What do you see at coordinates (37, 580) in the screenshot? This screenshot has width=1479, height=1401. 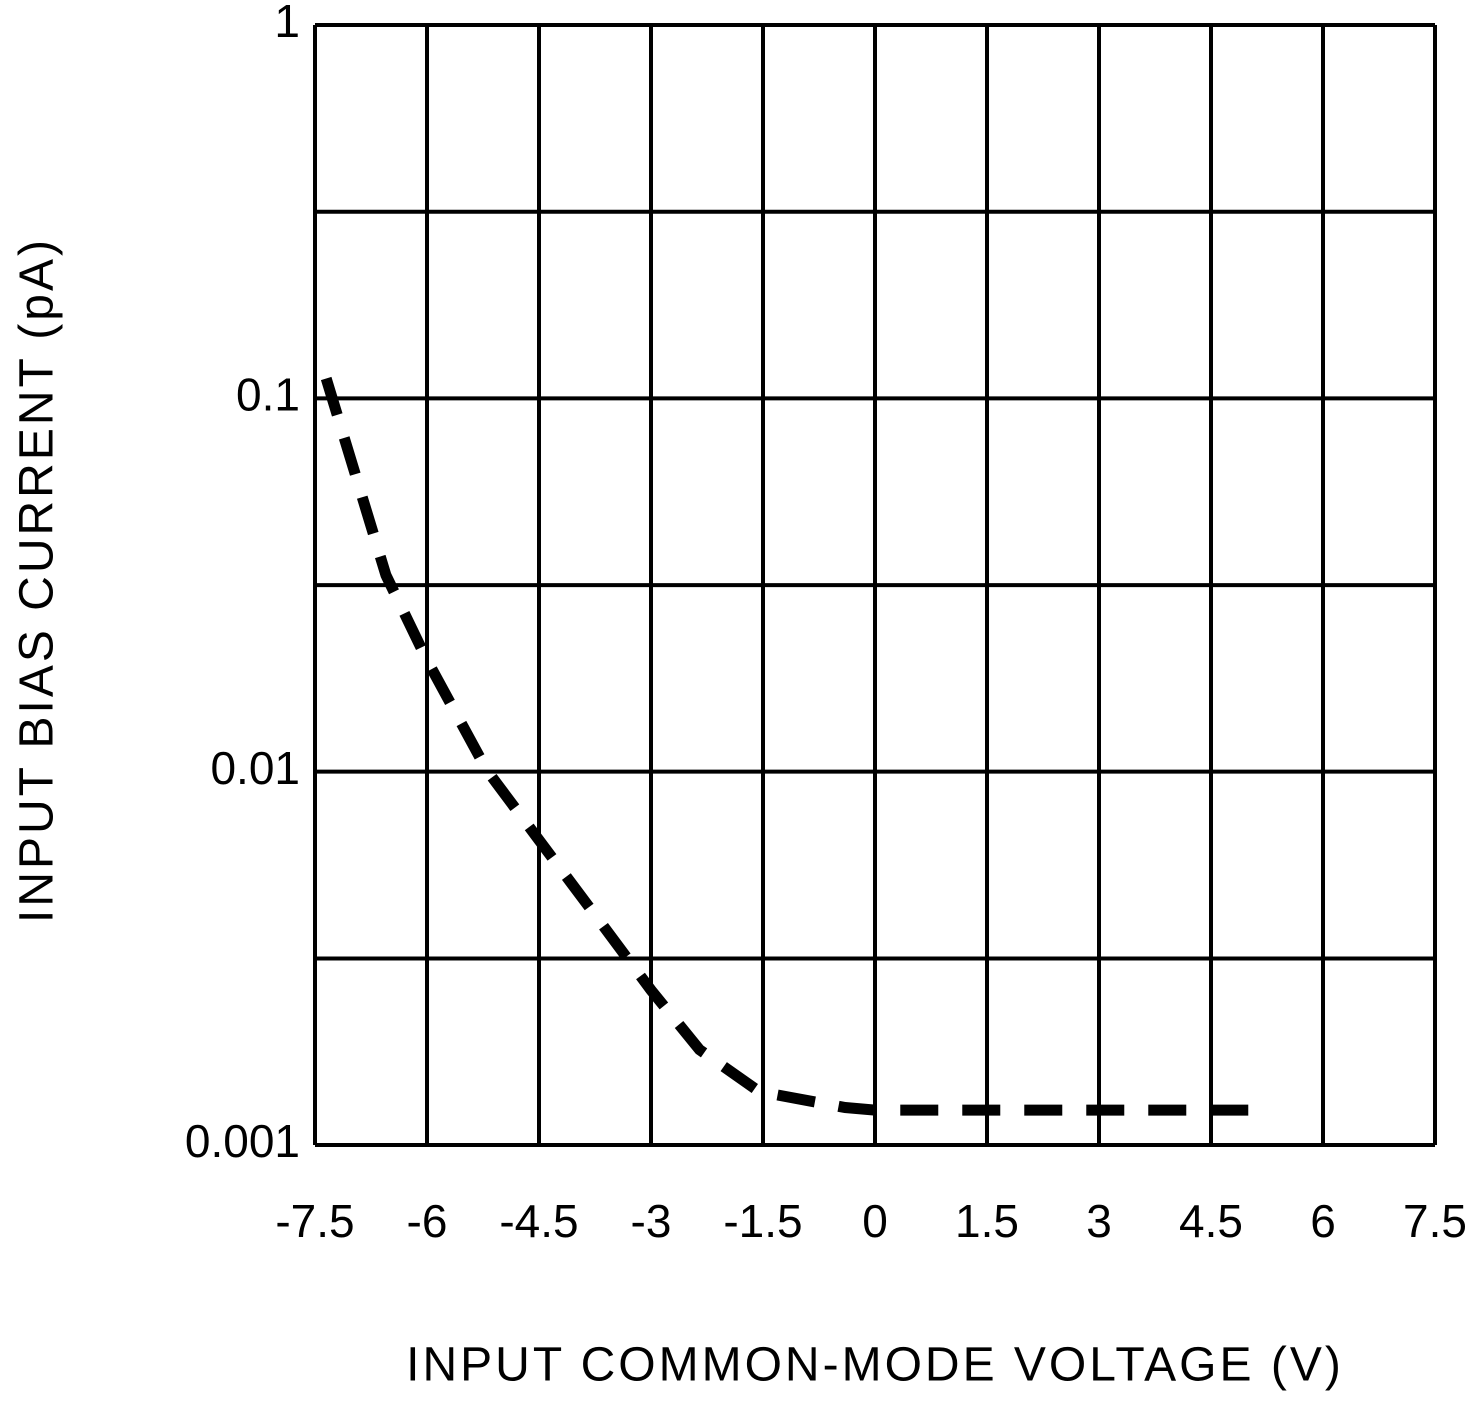 I see `y-axis-title: INPUT BIAS CURRENT (pA)` at bounding box center [37, 580].